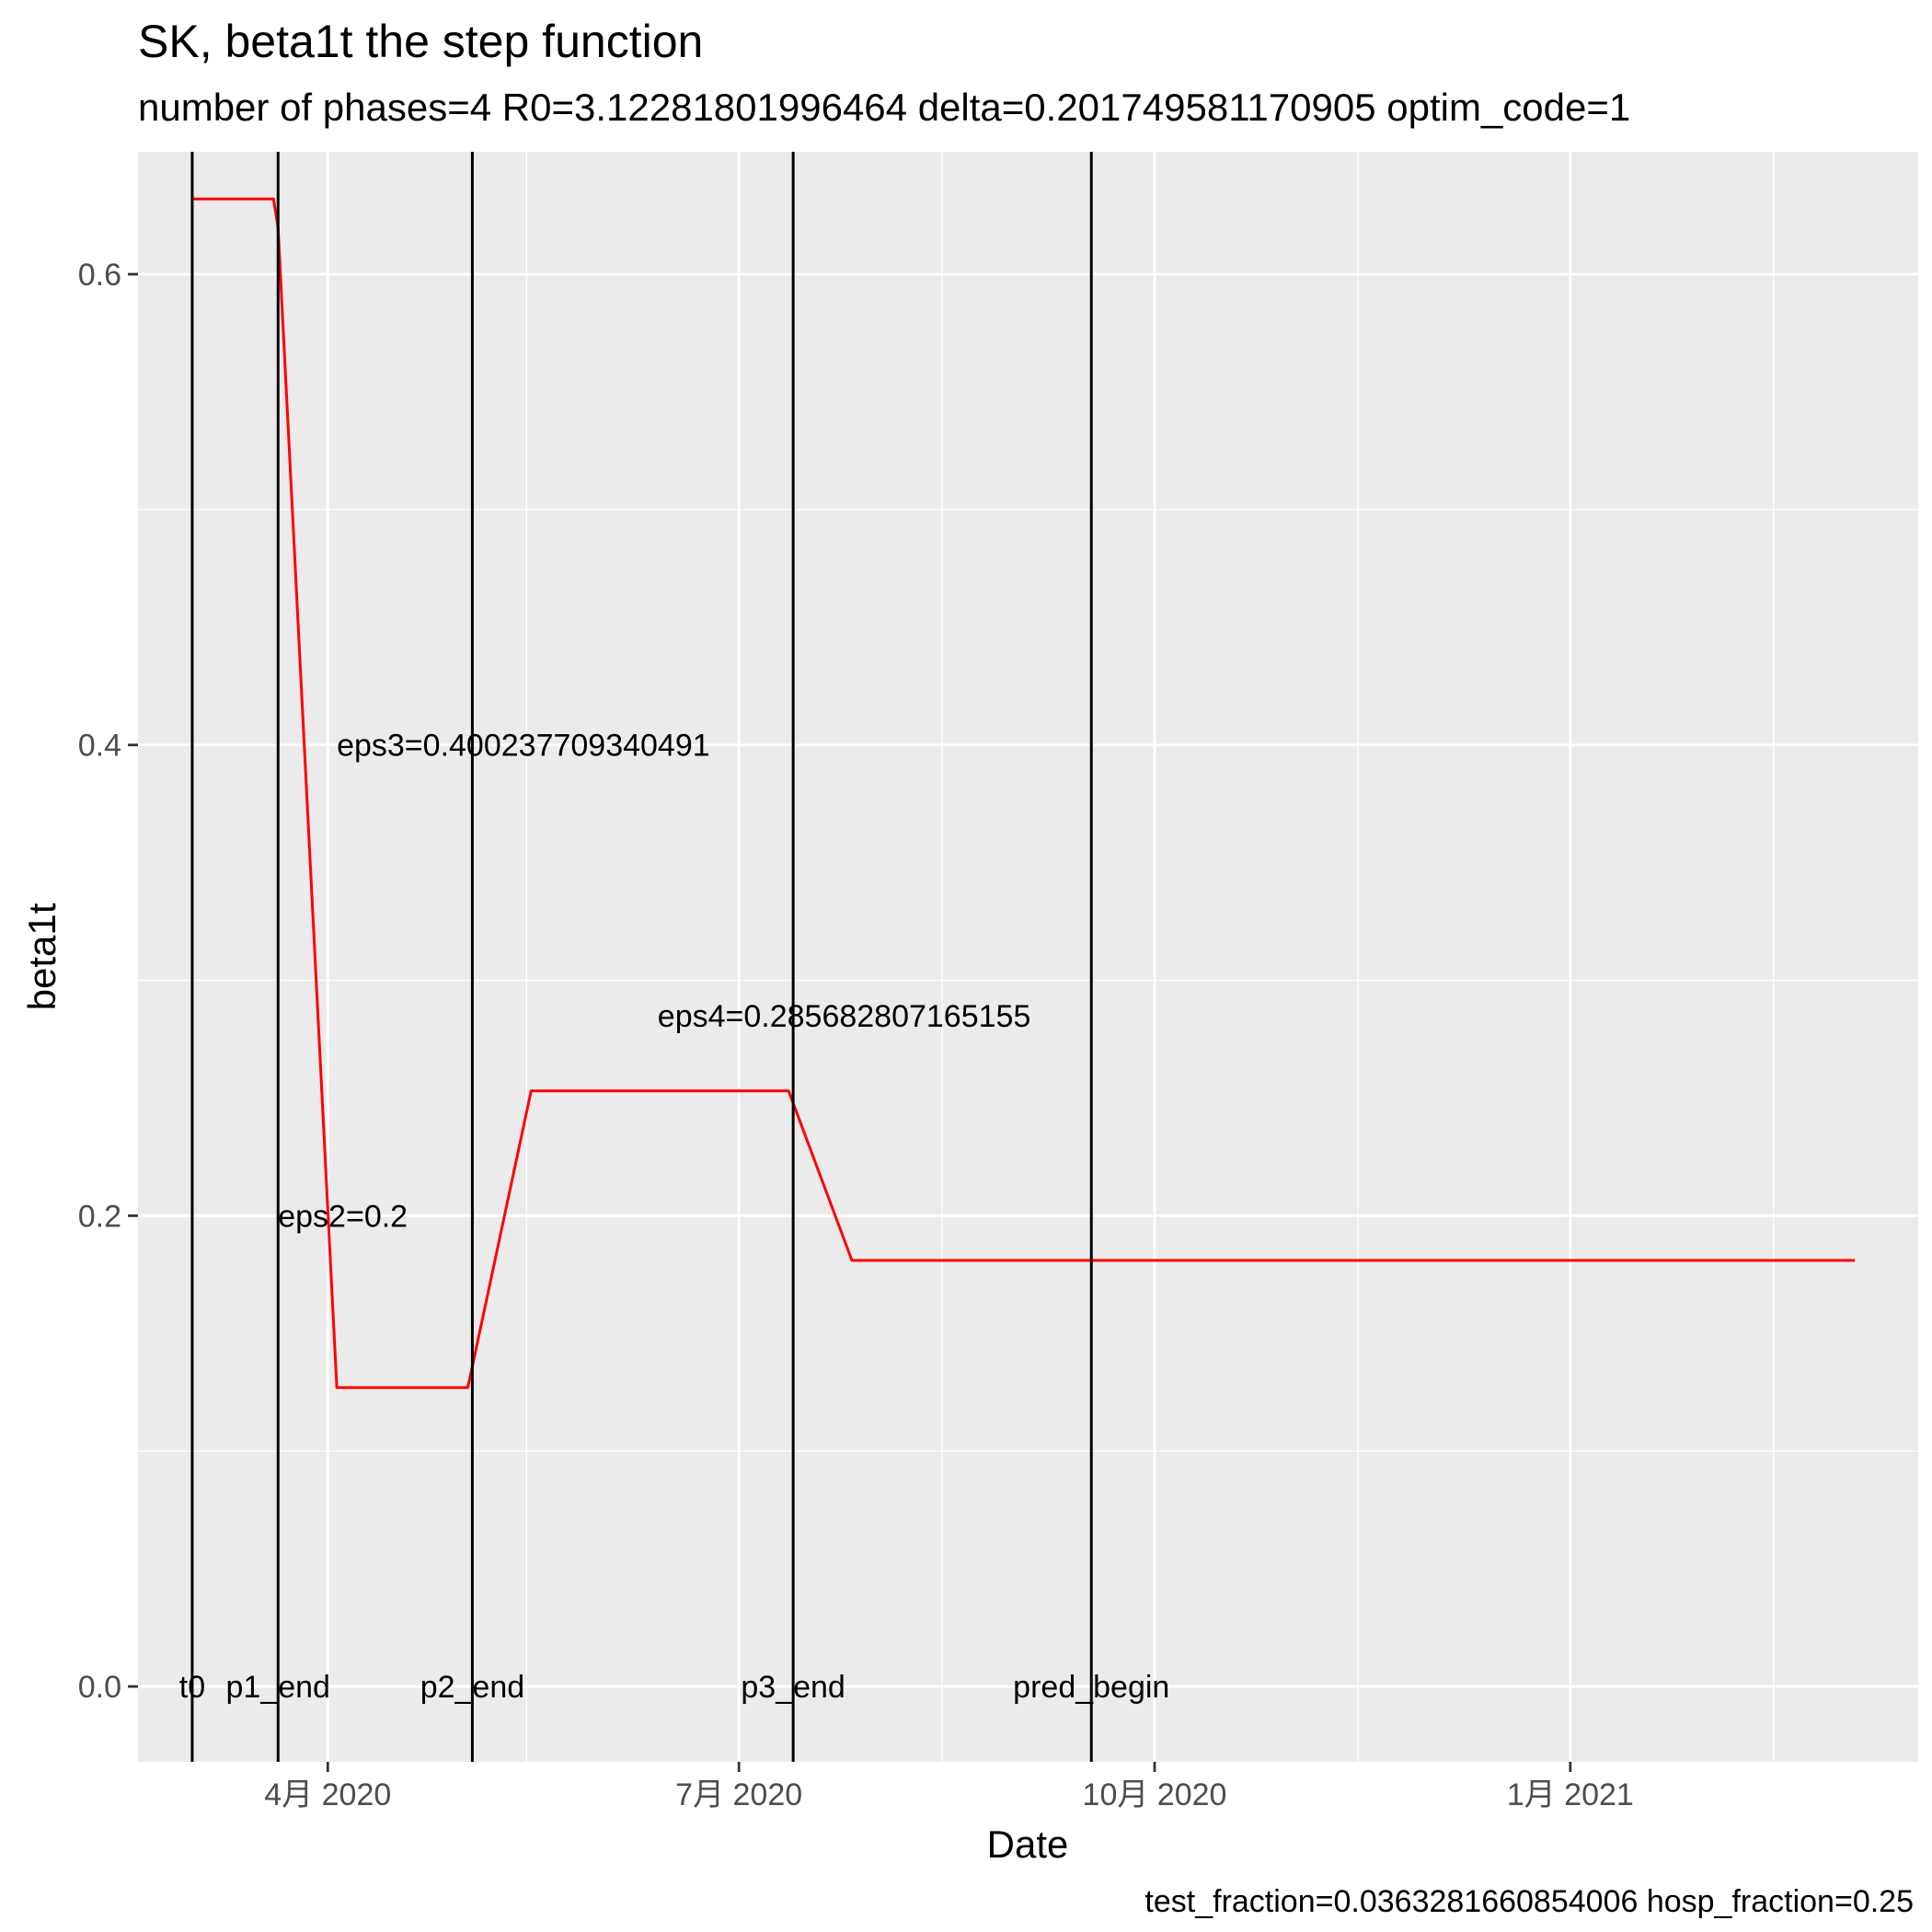 The width and height of the screenshot is (1932, 1932). I want to click on eps-annotation: eps4=0.285682807165155, so click(844, 1016).